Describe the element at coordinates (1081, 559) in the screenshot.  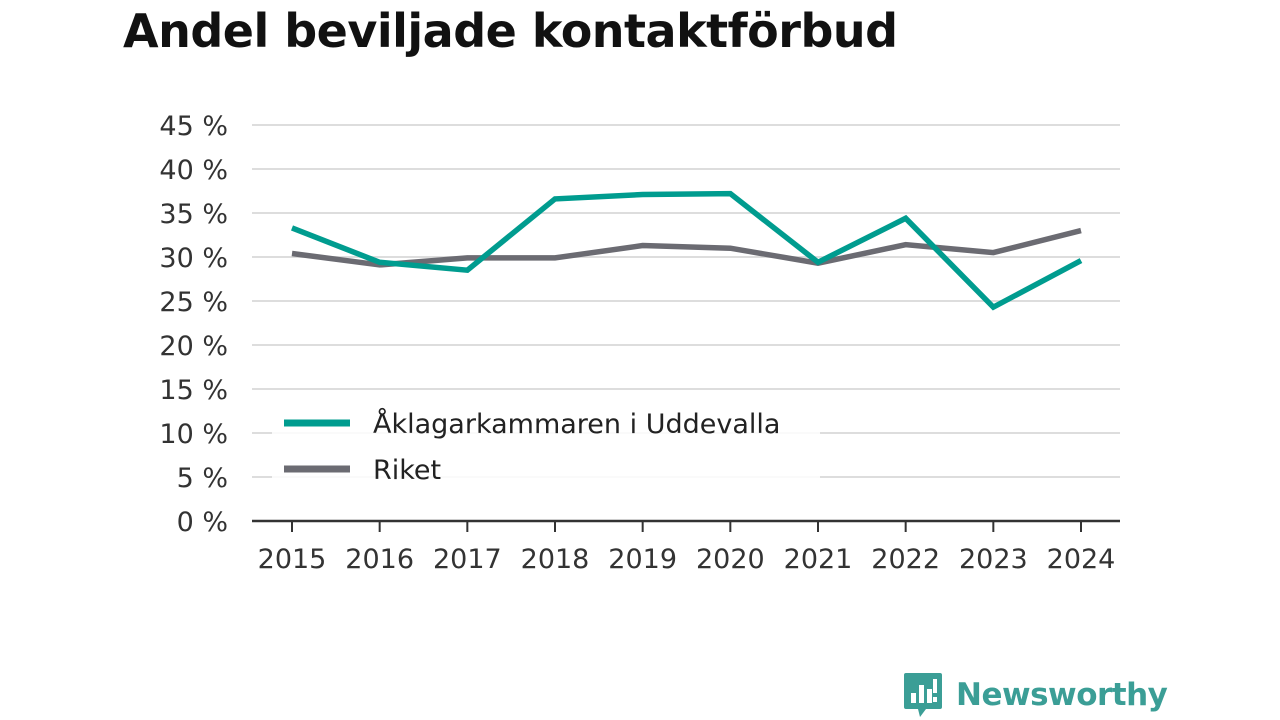
I see `x-tick-label: 2024` at that location.